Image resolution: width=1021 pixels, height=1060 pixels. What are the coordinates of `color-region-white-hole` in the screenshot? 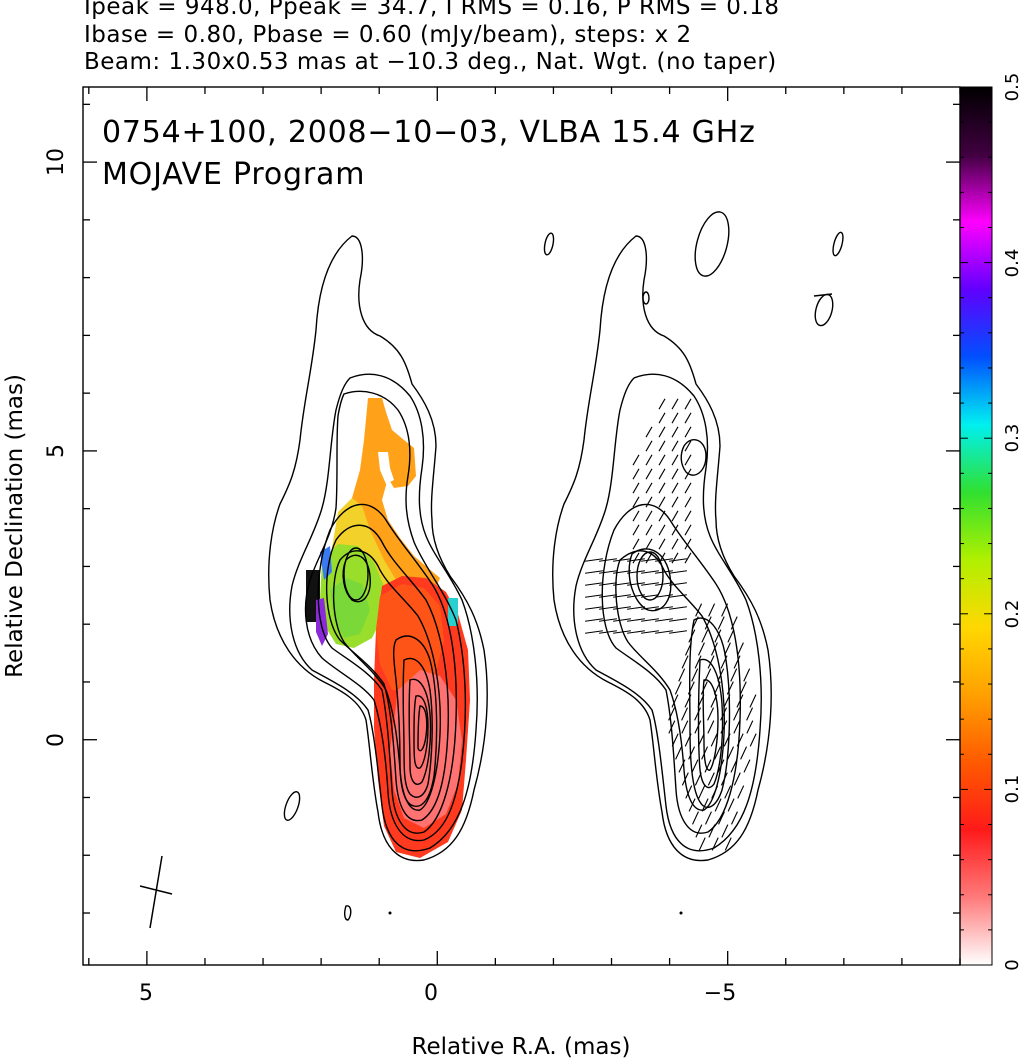 It's located at (386, 468).